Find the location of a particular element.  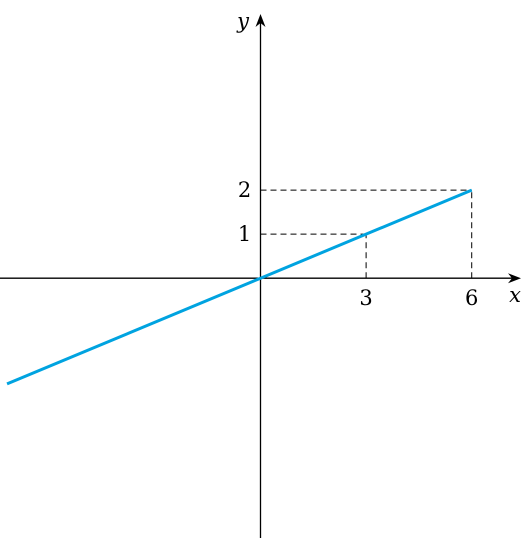

y-tick-label: 2 is located at coordinates (244, 190).